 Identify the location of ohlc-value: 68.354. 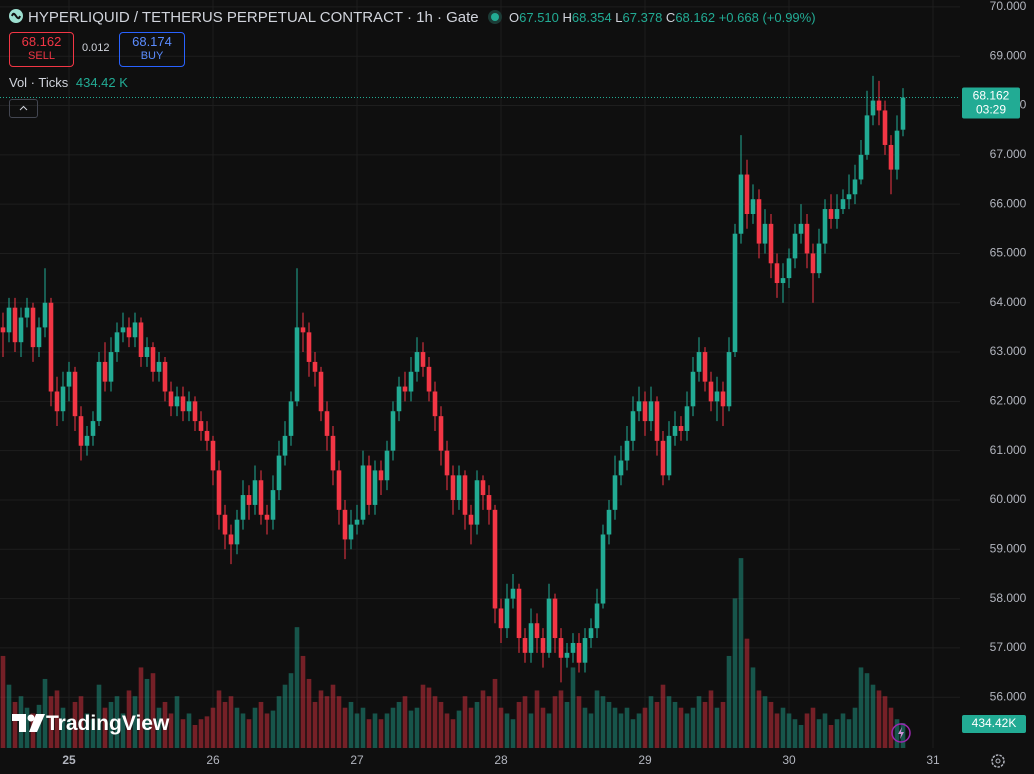
(591, 17).